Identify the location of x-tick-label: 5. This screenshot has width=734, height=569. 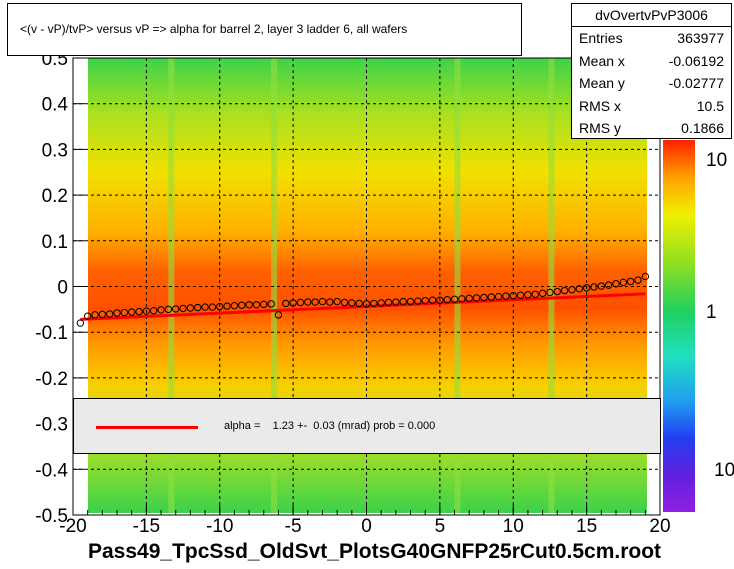
(440, 526).